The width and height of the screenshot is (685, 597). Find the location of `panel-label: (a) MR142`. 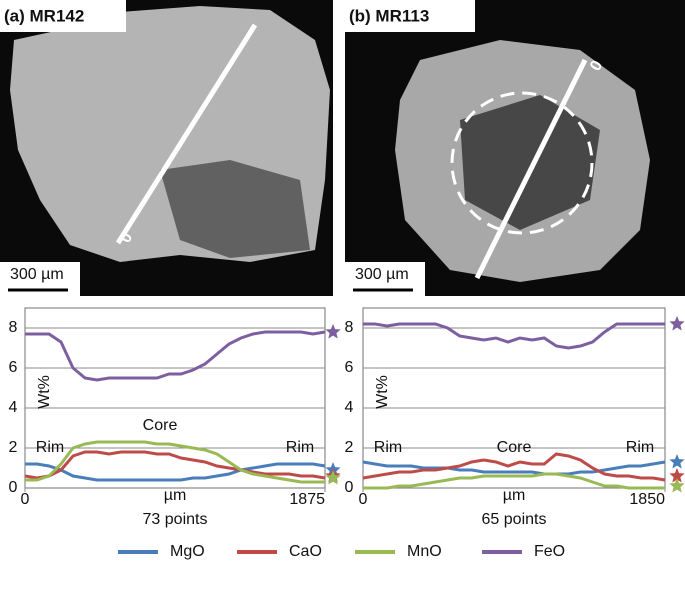

panel-label: (a) MR142 is located at coordinates (44, 15).